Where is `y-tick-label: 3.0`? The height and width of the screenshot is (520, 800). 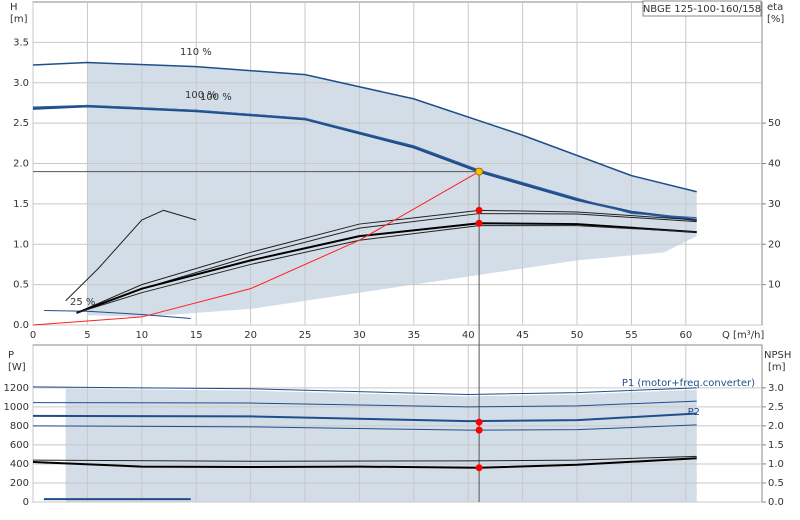 y-tick-label: 3.0 is located at coordinates (21, 83).